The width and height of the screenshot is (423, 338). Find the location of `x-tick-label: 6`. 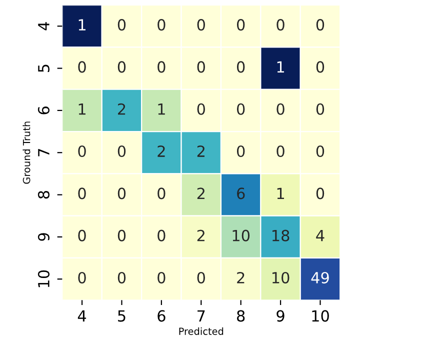

x-tick-label: 6 is located at coordinates (162, 316).